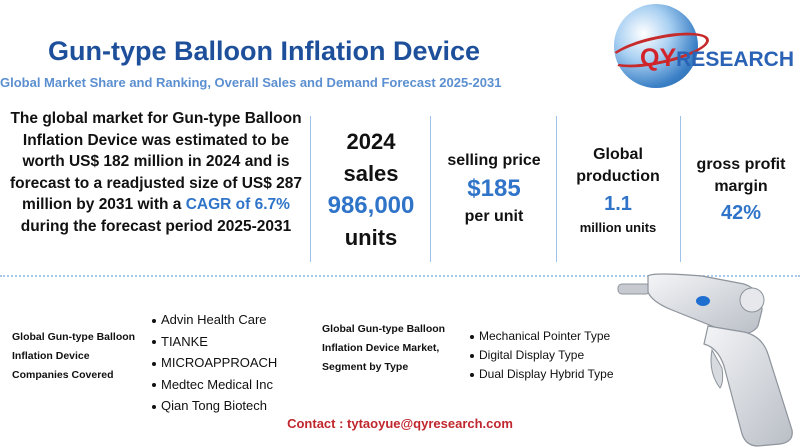 The image size is (800, 448). I want to click on summary-text-end: during the forecast period 2025-2031, so click(156, 226).